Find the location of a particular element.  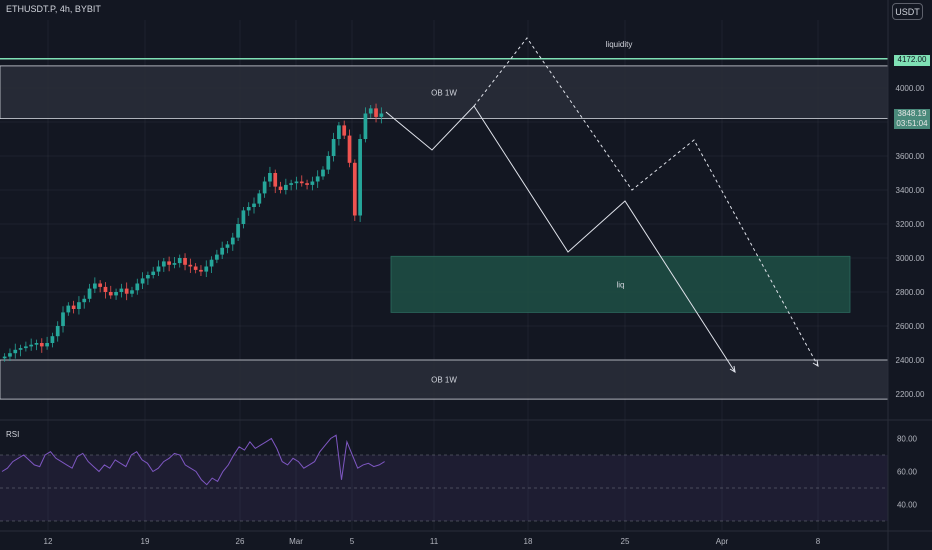

time-tick-label: 18 is located at coordinates (528, 541).